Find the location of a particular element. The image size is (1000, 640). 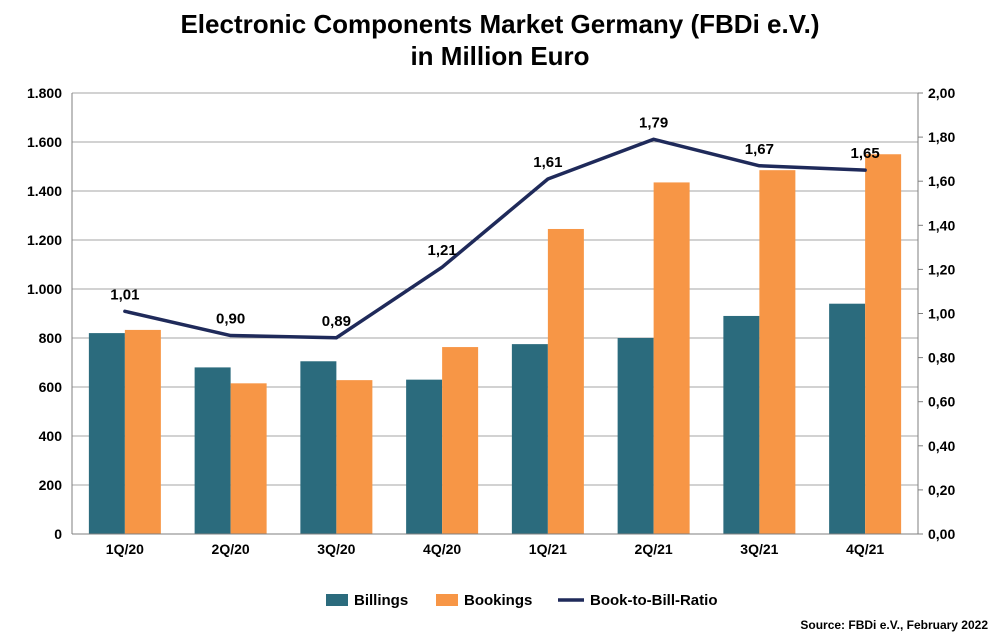

legend-label: Book-to-Bill-Ratio is located at coordinates (653, 600).